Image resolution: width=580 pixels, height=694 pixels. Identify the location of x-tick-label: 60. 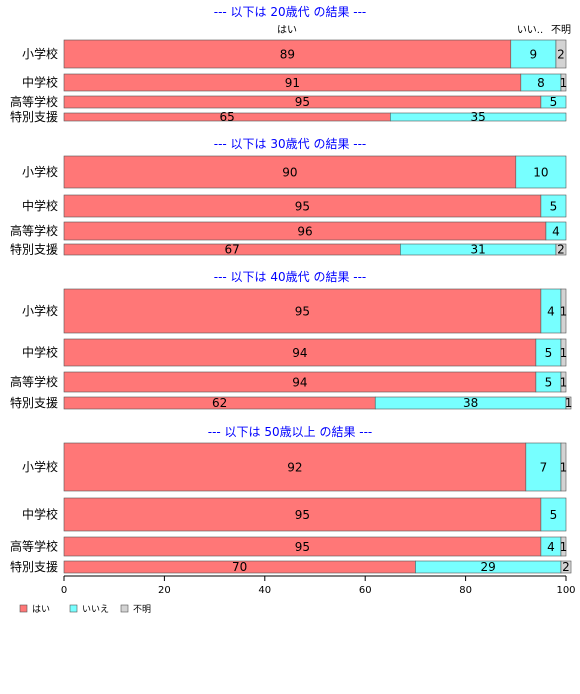
(365, 590).